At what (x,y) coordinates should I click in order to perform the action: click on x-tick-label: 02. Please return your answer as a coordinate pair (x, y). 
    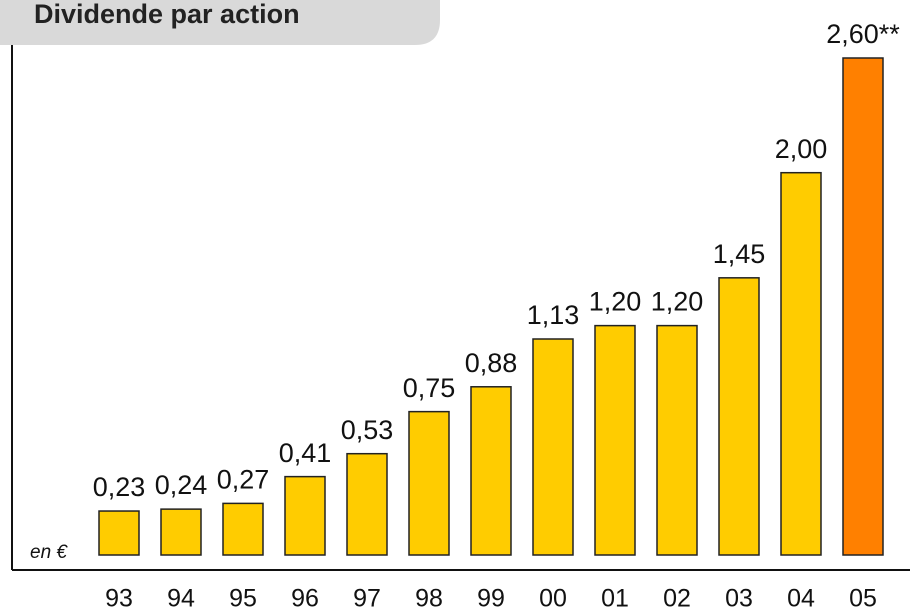
    Looking at the image, I should click on (677, 599).